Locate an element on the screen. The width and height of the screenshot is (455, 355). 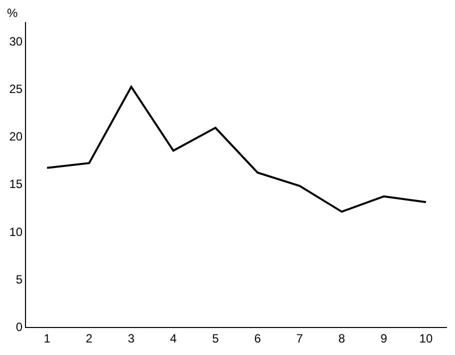
x-tick-label: 5 is located at coordinates (216, 338).